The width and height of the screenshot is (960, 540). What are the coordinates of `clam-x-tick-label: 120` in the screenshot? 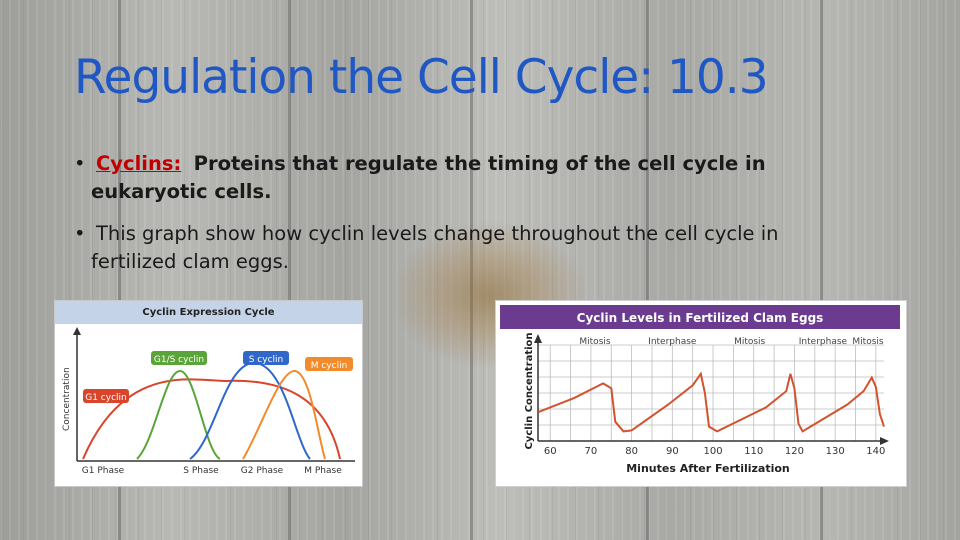 It's located at (794, 451).